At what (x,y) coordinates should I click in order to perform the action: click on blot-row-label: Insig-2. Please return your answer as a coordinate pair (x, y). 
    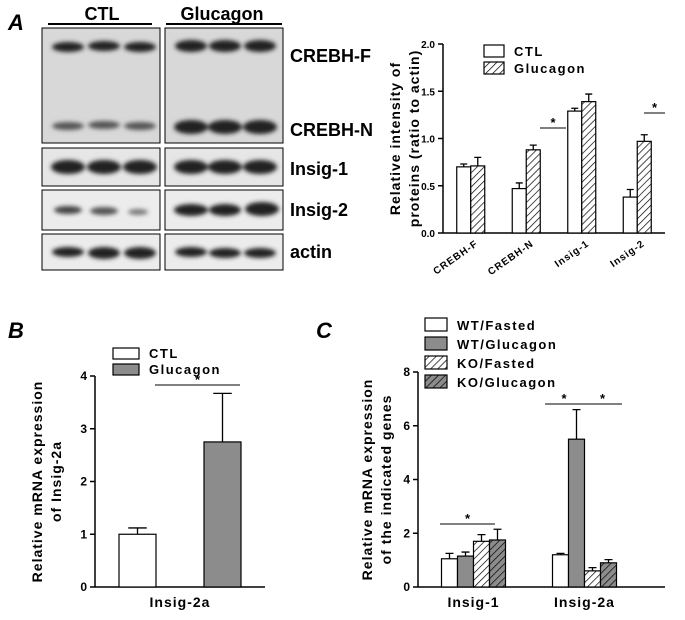
    Looking at the image, I should click on (319, 210).